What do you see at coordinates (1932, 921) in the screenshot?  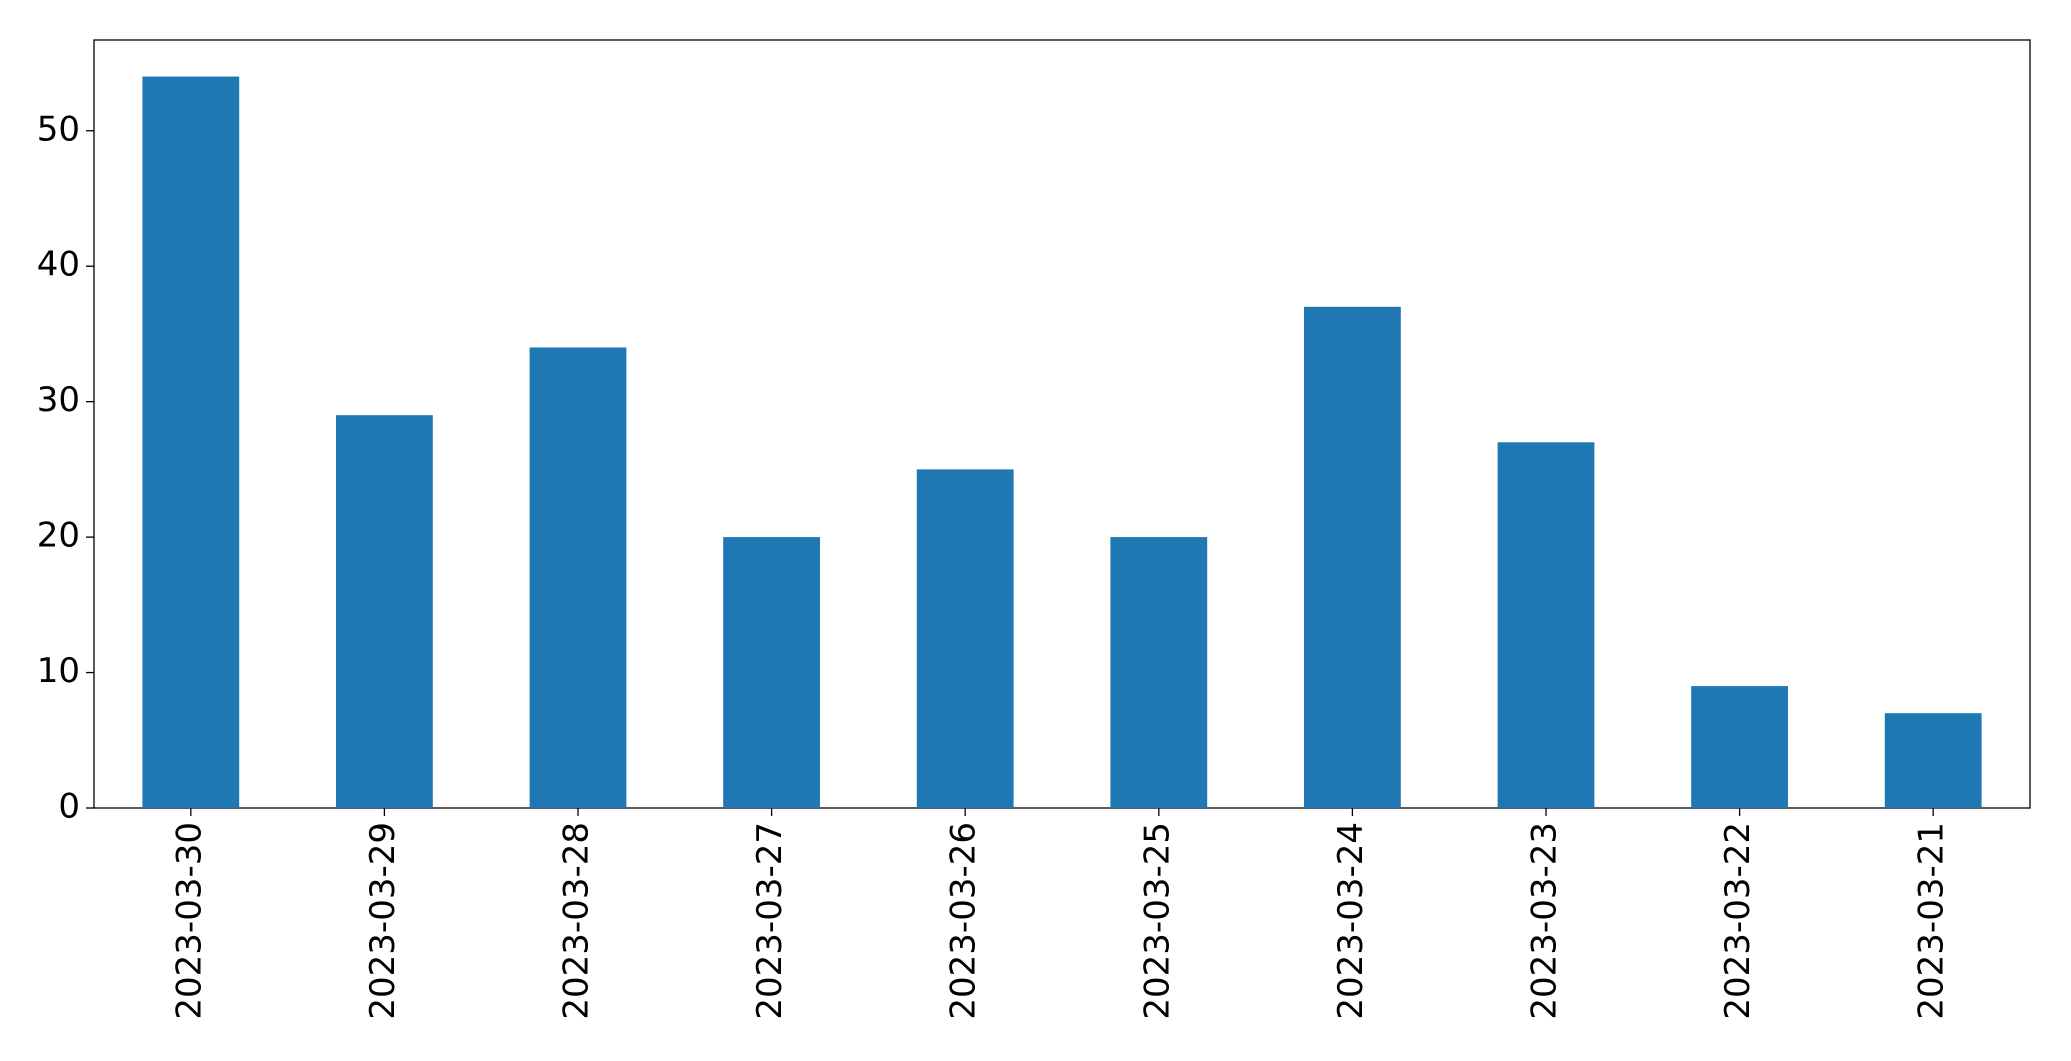 I see `x-tick-label: 2023-03-21` at bounding box center [1932, 921].